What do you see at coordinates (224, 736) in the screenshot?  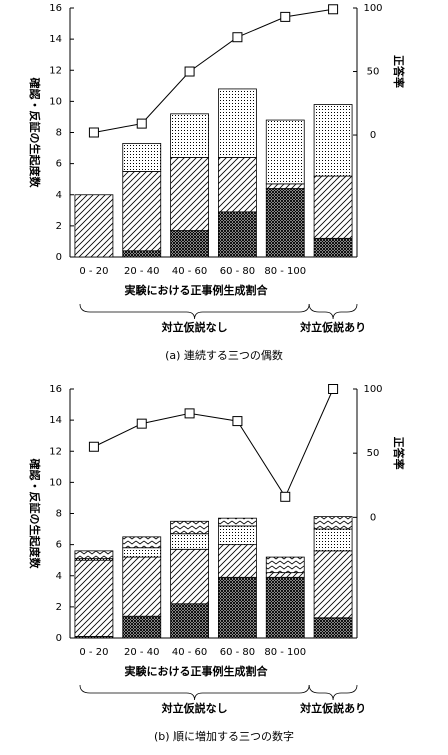 I see `caption: (b) 順に増加する三つの数字` at bounding box center [224, 736].